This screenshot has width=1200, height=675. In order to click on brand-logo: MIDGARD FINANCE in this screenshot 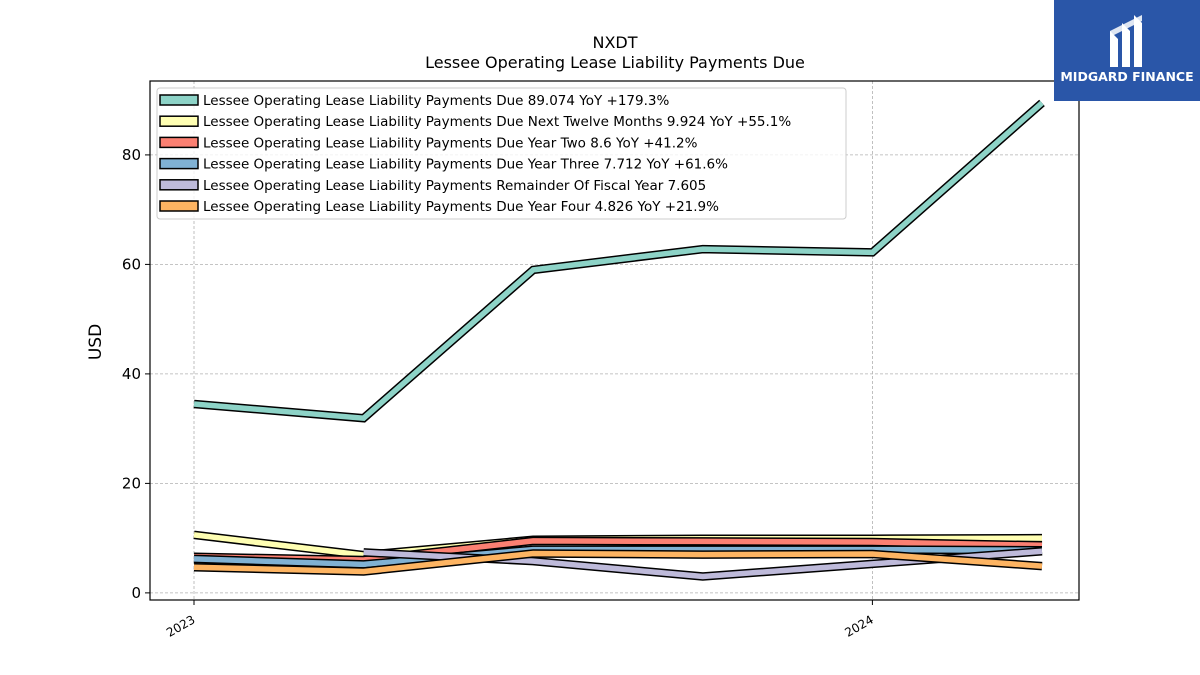, I will do `click(1127, 50)`.